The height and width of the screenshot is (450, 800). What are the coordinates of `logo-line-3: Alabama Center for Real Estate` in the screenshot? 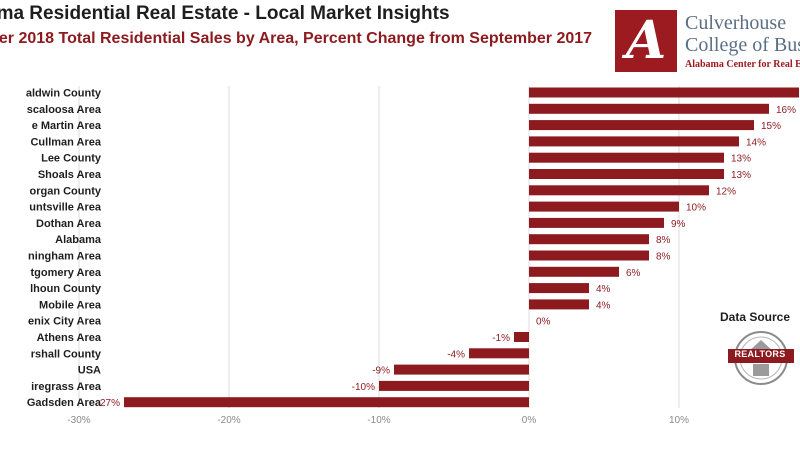 It's located at (742, 64).